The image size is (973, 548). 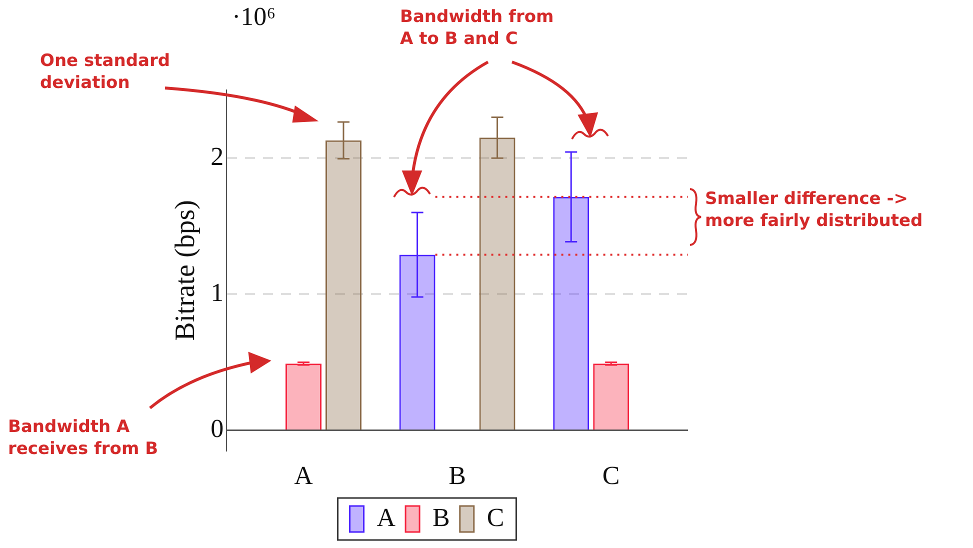 What do you see at coordinates (477, 28) in the screenshot?
I see `text: Bandwidth from A to B and C` at bounding box center [477, 28].